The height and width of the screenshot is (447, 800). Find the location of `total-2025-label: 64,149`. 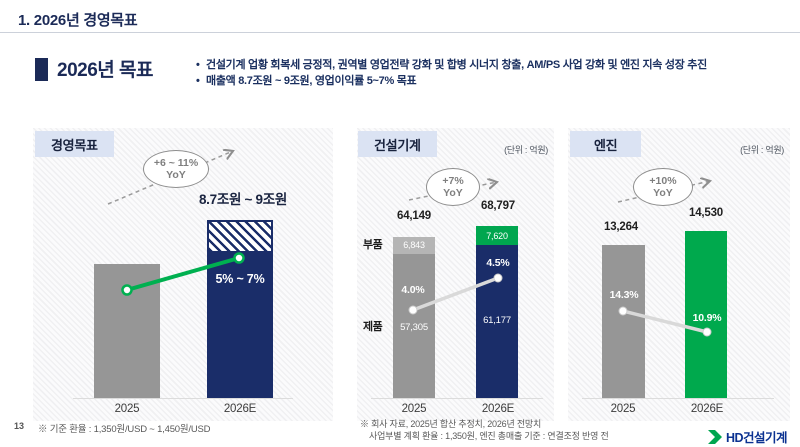

total-2025-label: 64,149 is located at coordinates (414, 216).